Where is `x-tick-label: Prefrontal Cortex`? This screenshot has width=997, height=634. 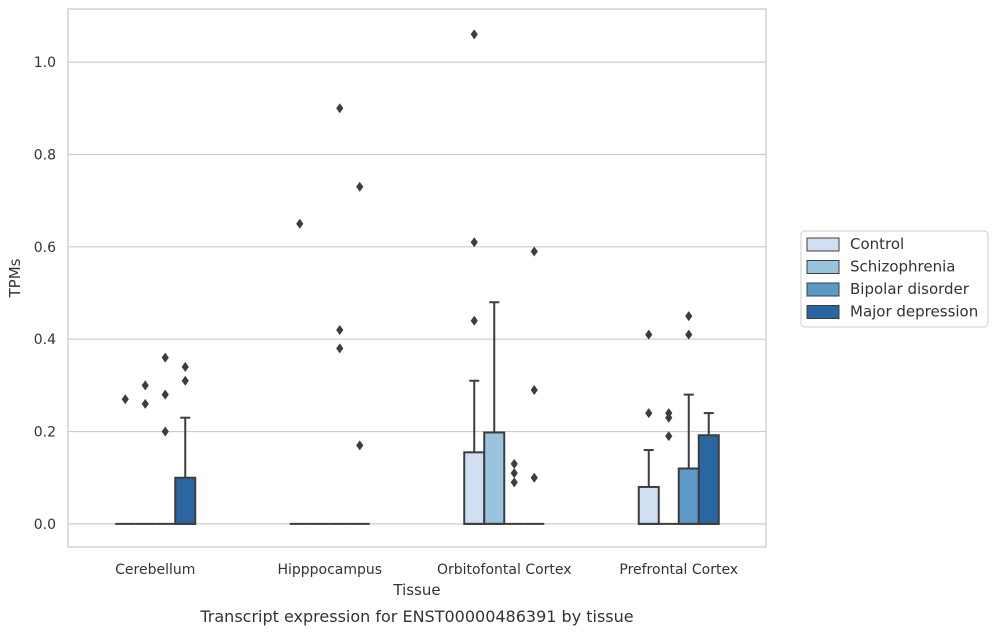 x-tick-label: Prefrontal Cortex is located at coordinates (678, 570).